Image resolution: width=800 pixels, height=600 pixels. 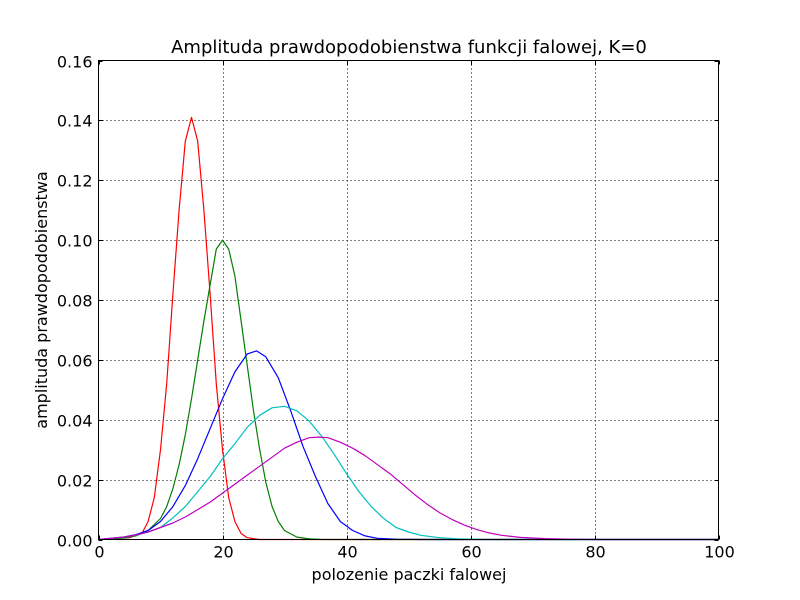 What do you see at coordinates (347, 552) in the screenshot?
I see `x-tick-label: 40` at bounding box center [347, 552].